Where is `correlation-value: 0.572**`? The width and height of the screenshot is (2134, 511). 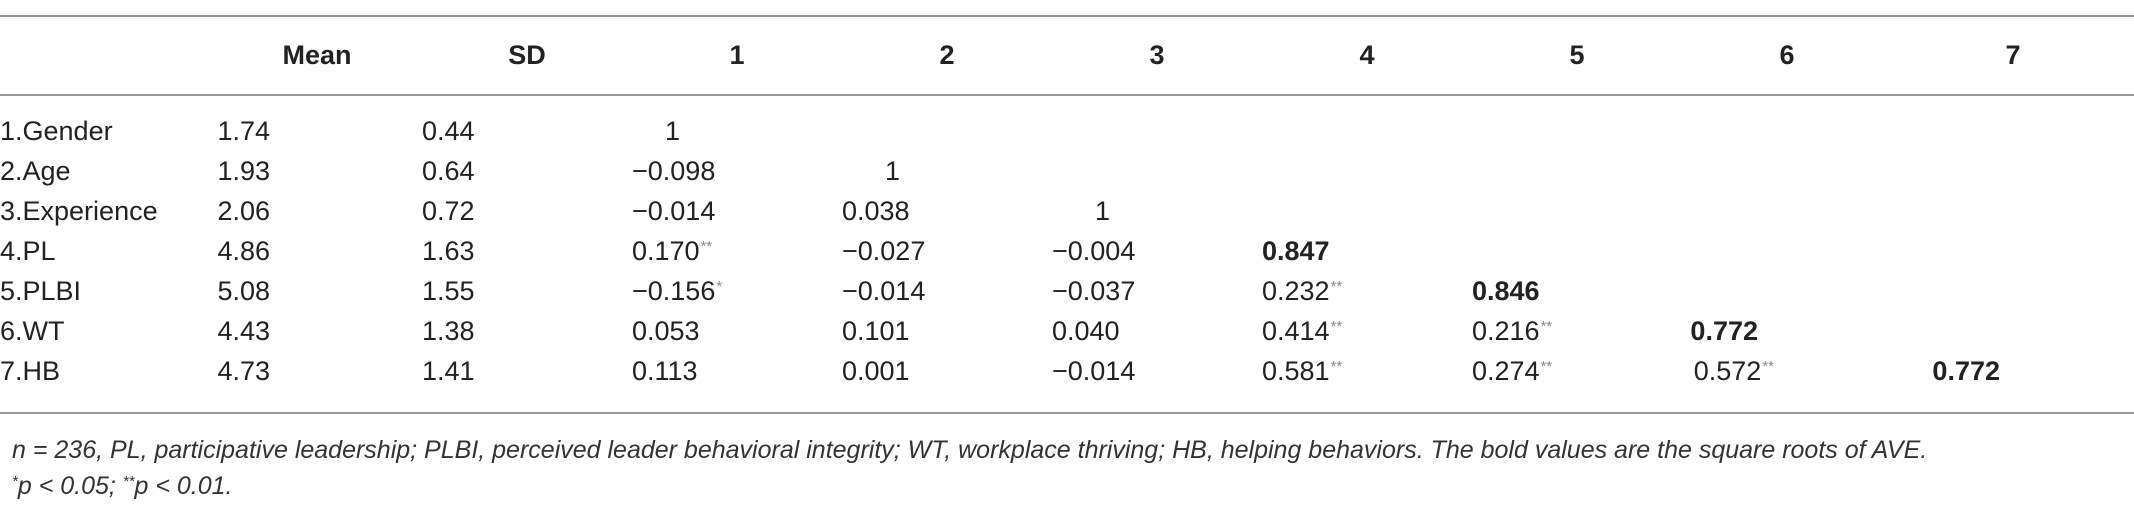 correlation-value: 0.572** is located at coordinates (1787, 371).